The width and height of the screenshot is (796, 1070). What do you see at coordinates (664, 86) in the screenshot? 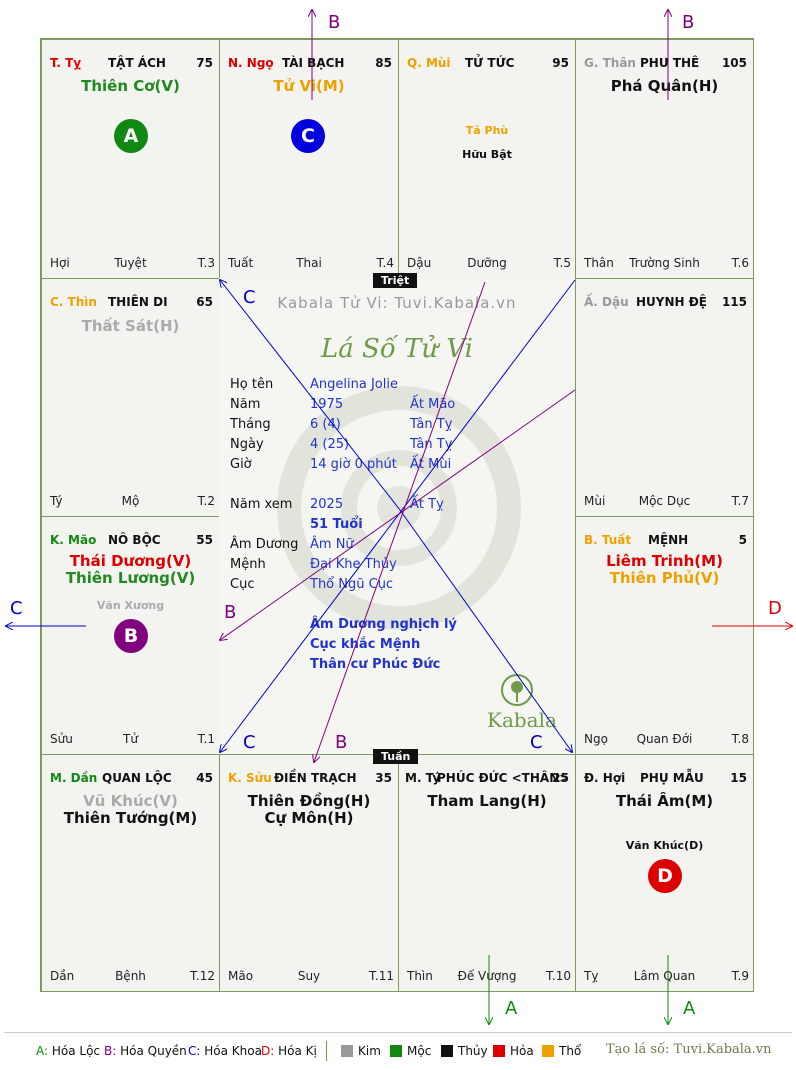
I see `main-star: Phá Quân(H)` at bounding box center [664, 86].